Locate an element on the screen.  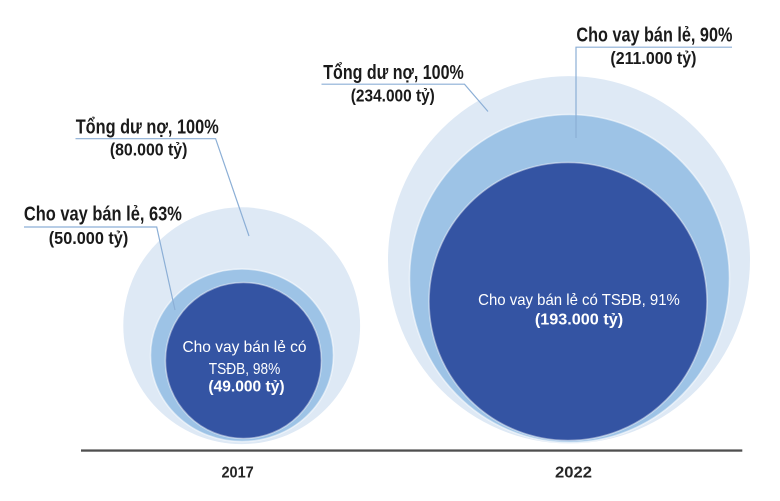
svg-text: (80.000 tỷ) is located at coordinates (149, 150).